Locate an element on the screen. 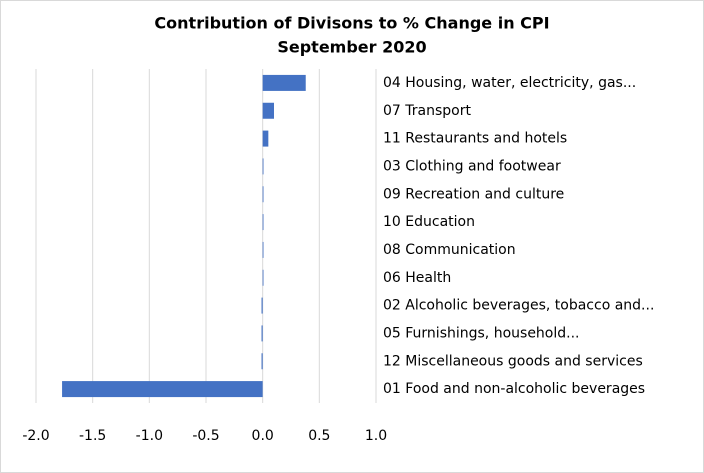 The height and width of the screenshot is (473, 704). x-tick-label: -0.5 is located at coordinates (205, 436).